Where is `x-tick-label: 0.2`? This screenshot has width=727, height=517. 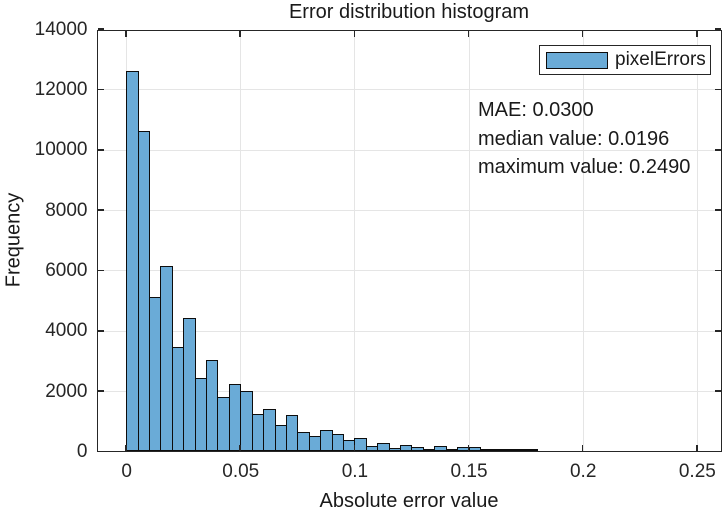
x-tick-label: 0.2 is located at coordinates (583, 471).